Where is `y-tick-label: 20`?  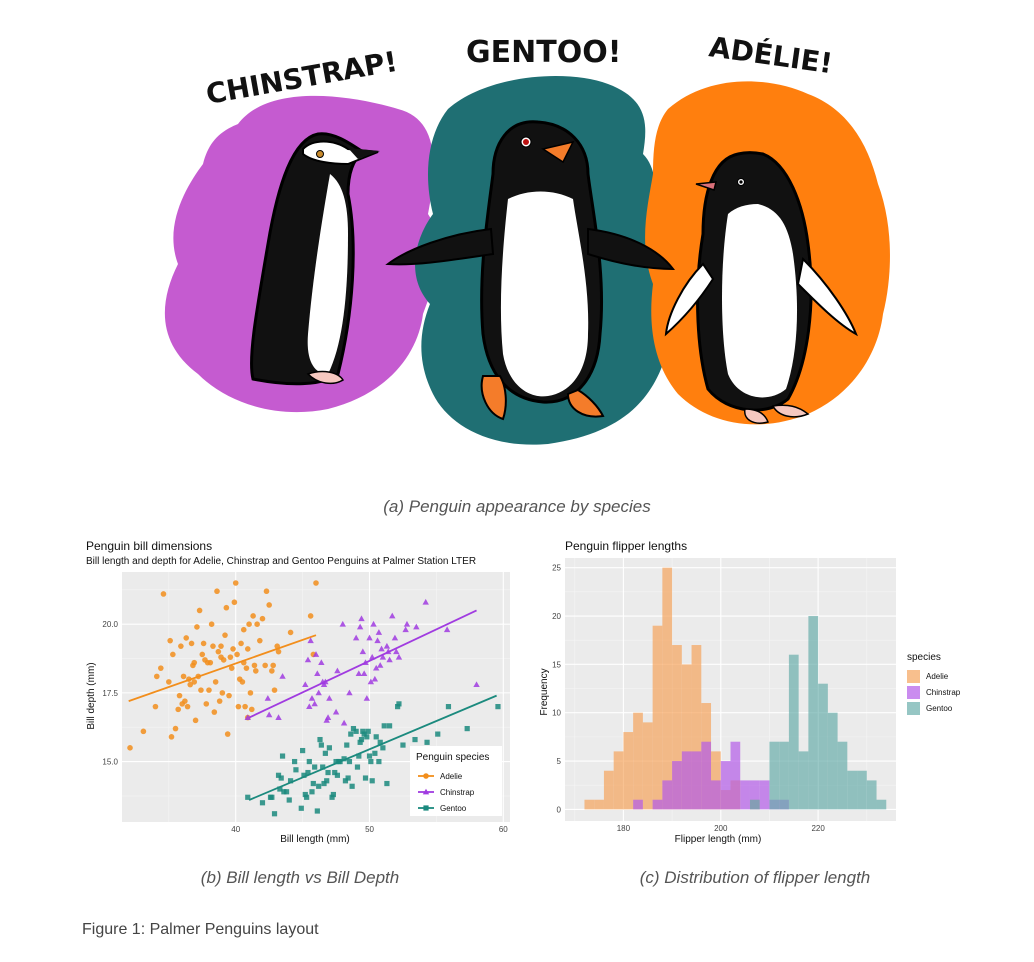 y-tick-label: 20 is located at coordinates (556, 616).